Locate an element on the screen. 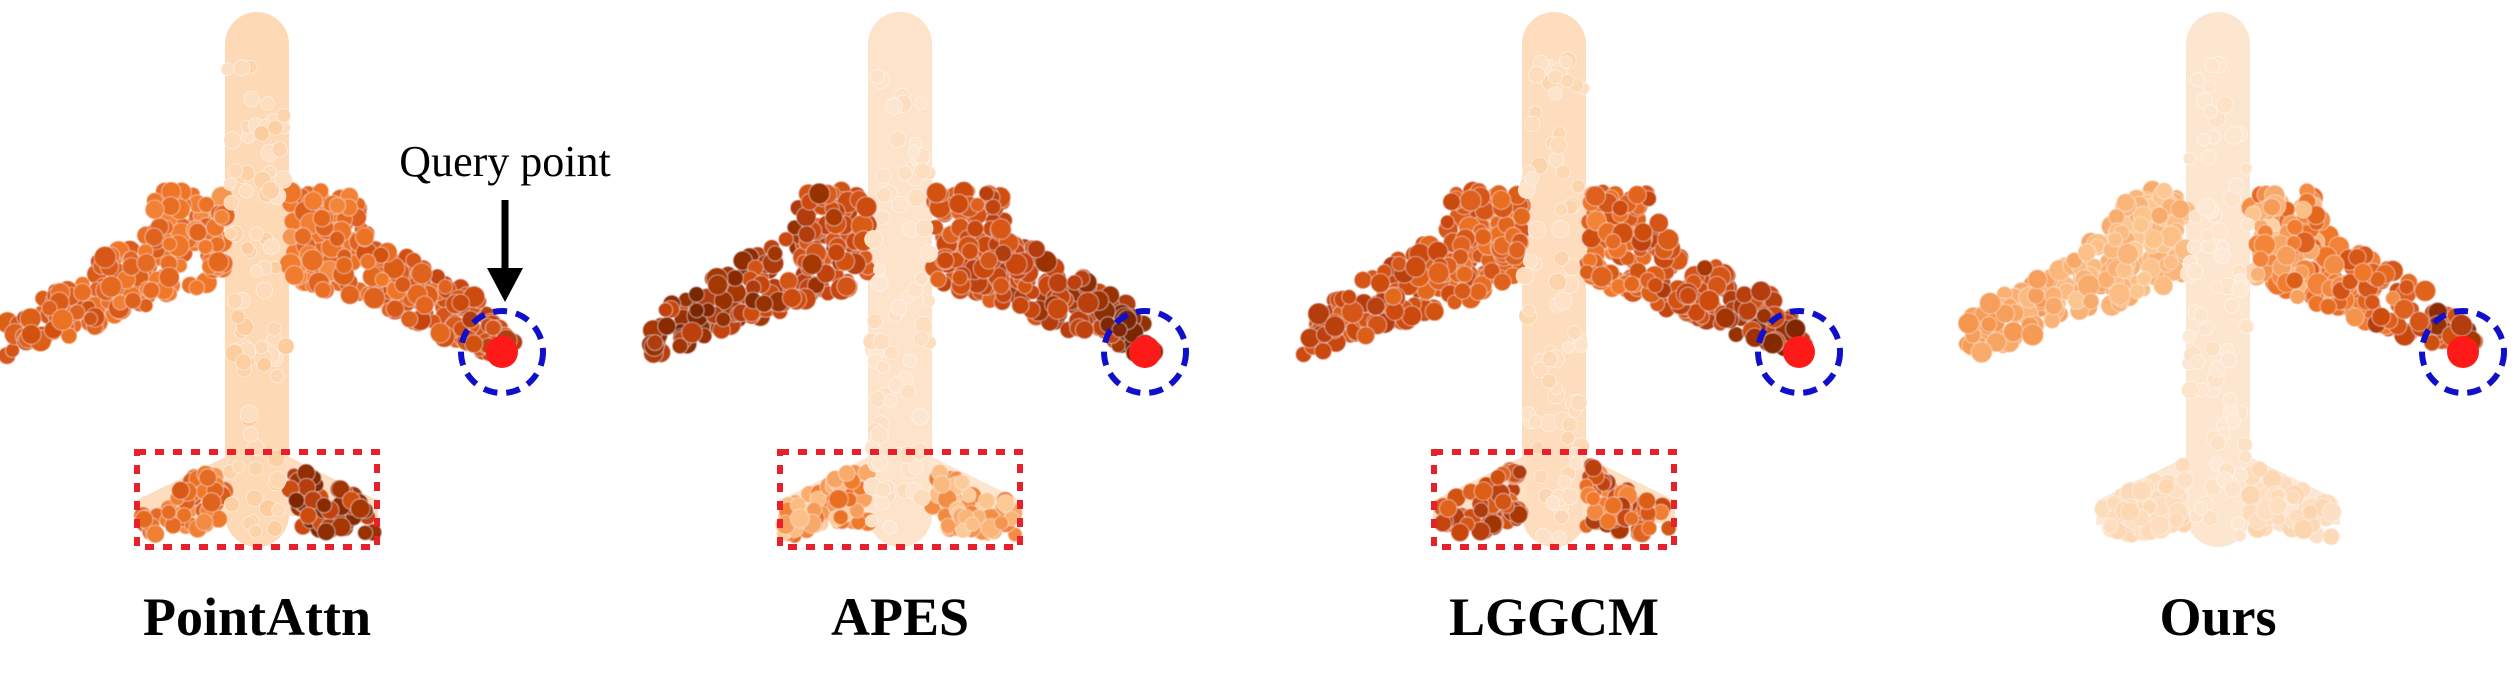 This screenshot has width=2516, height=693. left-wing-points is located at coordinates (1413, 271).